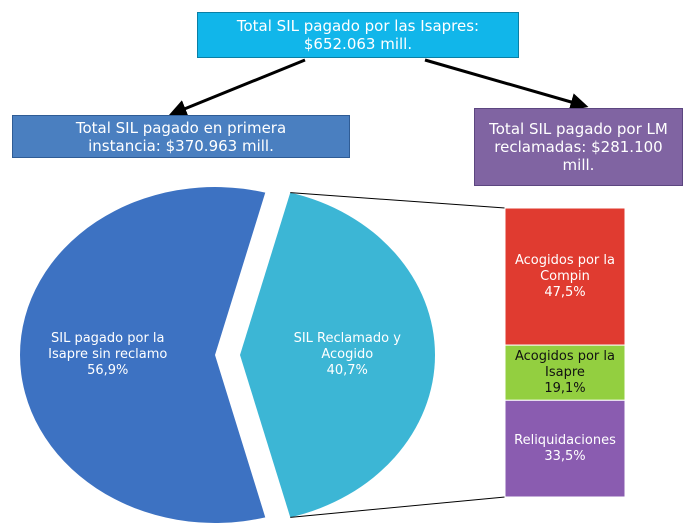  Describe the element at coordinates (564, 268) in the screenshot. I see `bar-label-line: Acogidos por la Compin` at that location.